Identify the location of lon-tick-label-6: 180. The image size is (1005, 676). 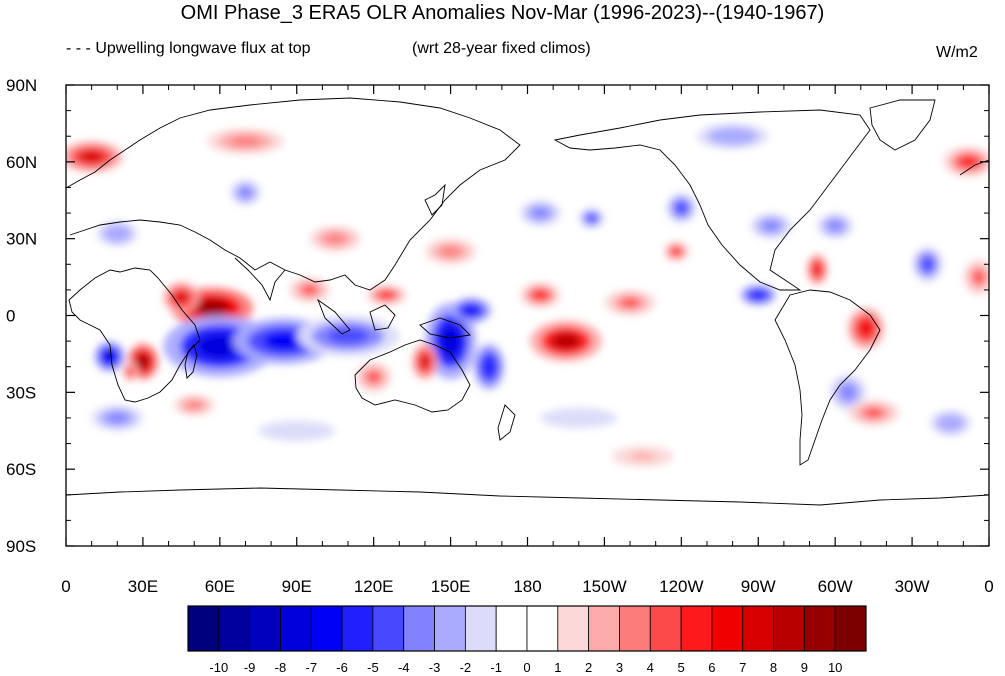
(527, 586).